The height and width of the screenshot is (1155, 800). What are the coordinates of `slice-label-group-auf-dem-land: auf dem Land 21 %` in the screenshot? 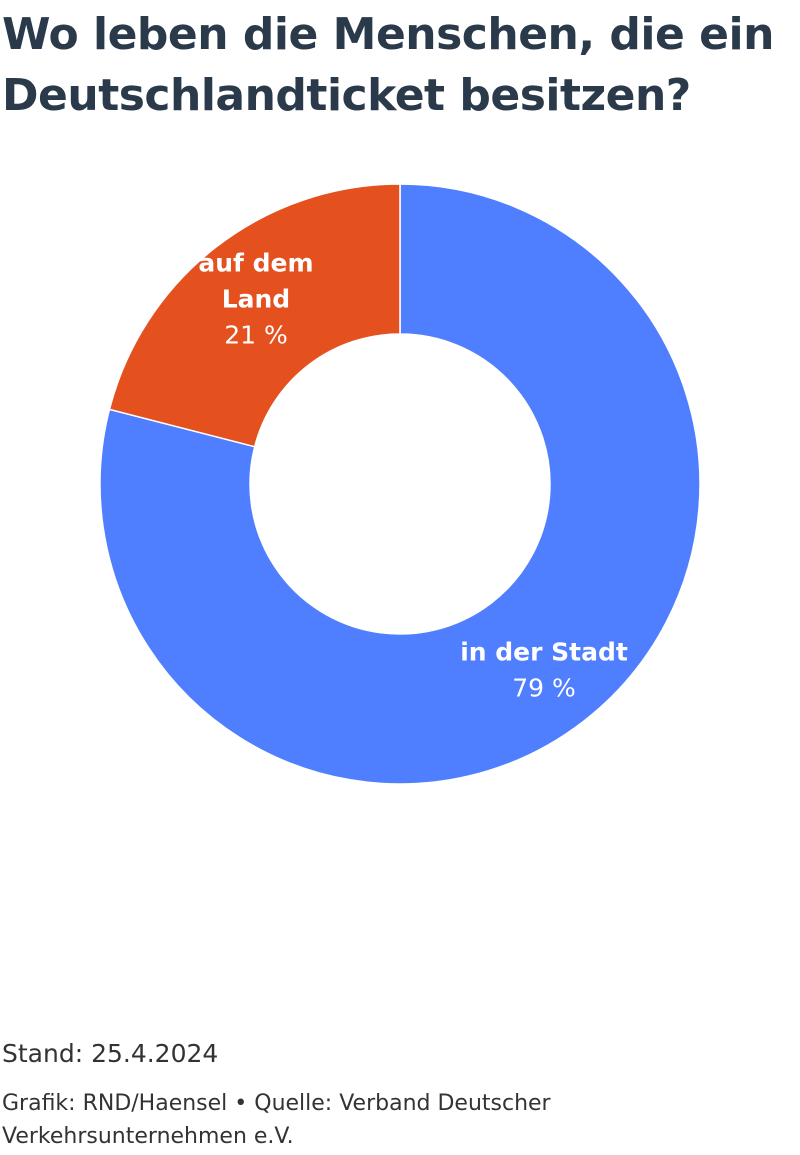 It's located at (255, 298).